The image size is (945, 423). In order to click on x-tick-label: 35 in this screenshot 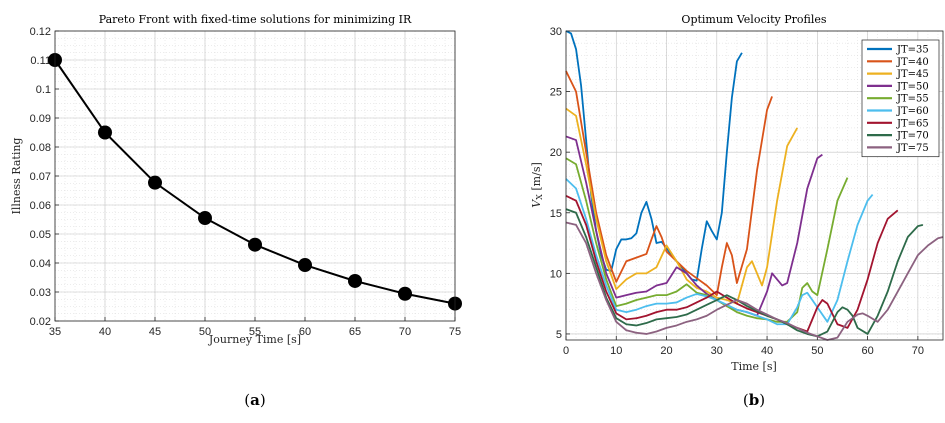, I will do `click(55, 332)`.